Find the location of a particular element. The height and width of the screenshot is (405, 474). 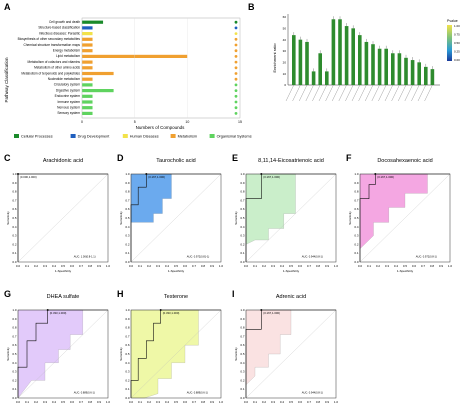

category-label: Endocrine system is located at coordinates (68, 96).